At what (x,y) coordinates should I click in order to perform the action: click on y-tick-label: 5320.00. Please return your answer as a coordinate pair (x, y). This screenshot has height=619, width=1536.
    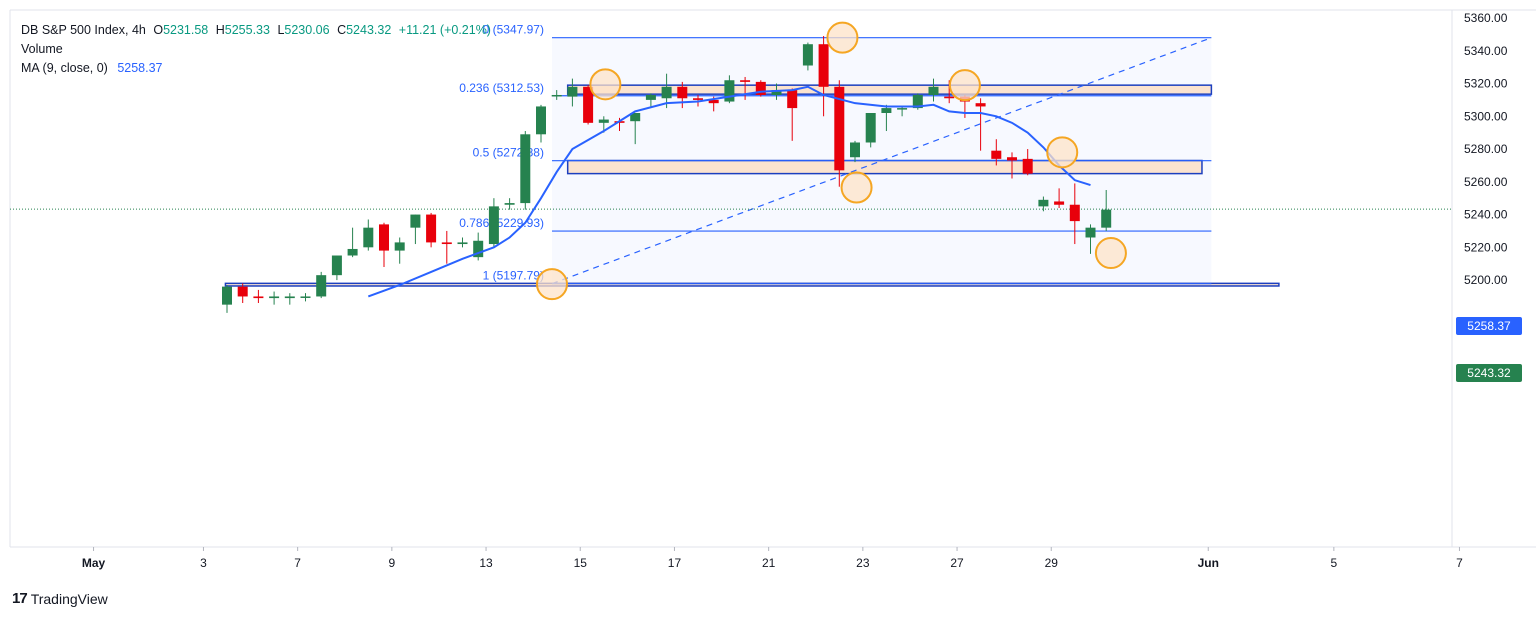
    Looking at the image, I should click on (1486, 84).